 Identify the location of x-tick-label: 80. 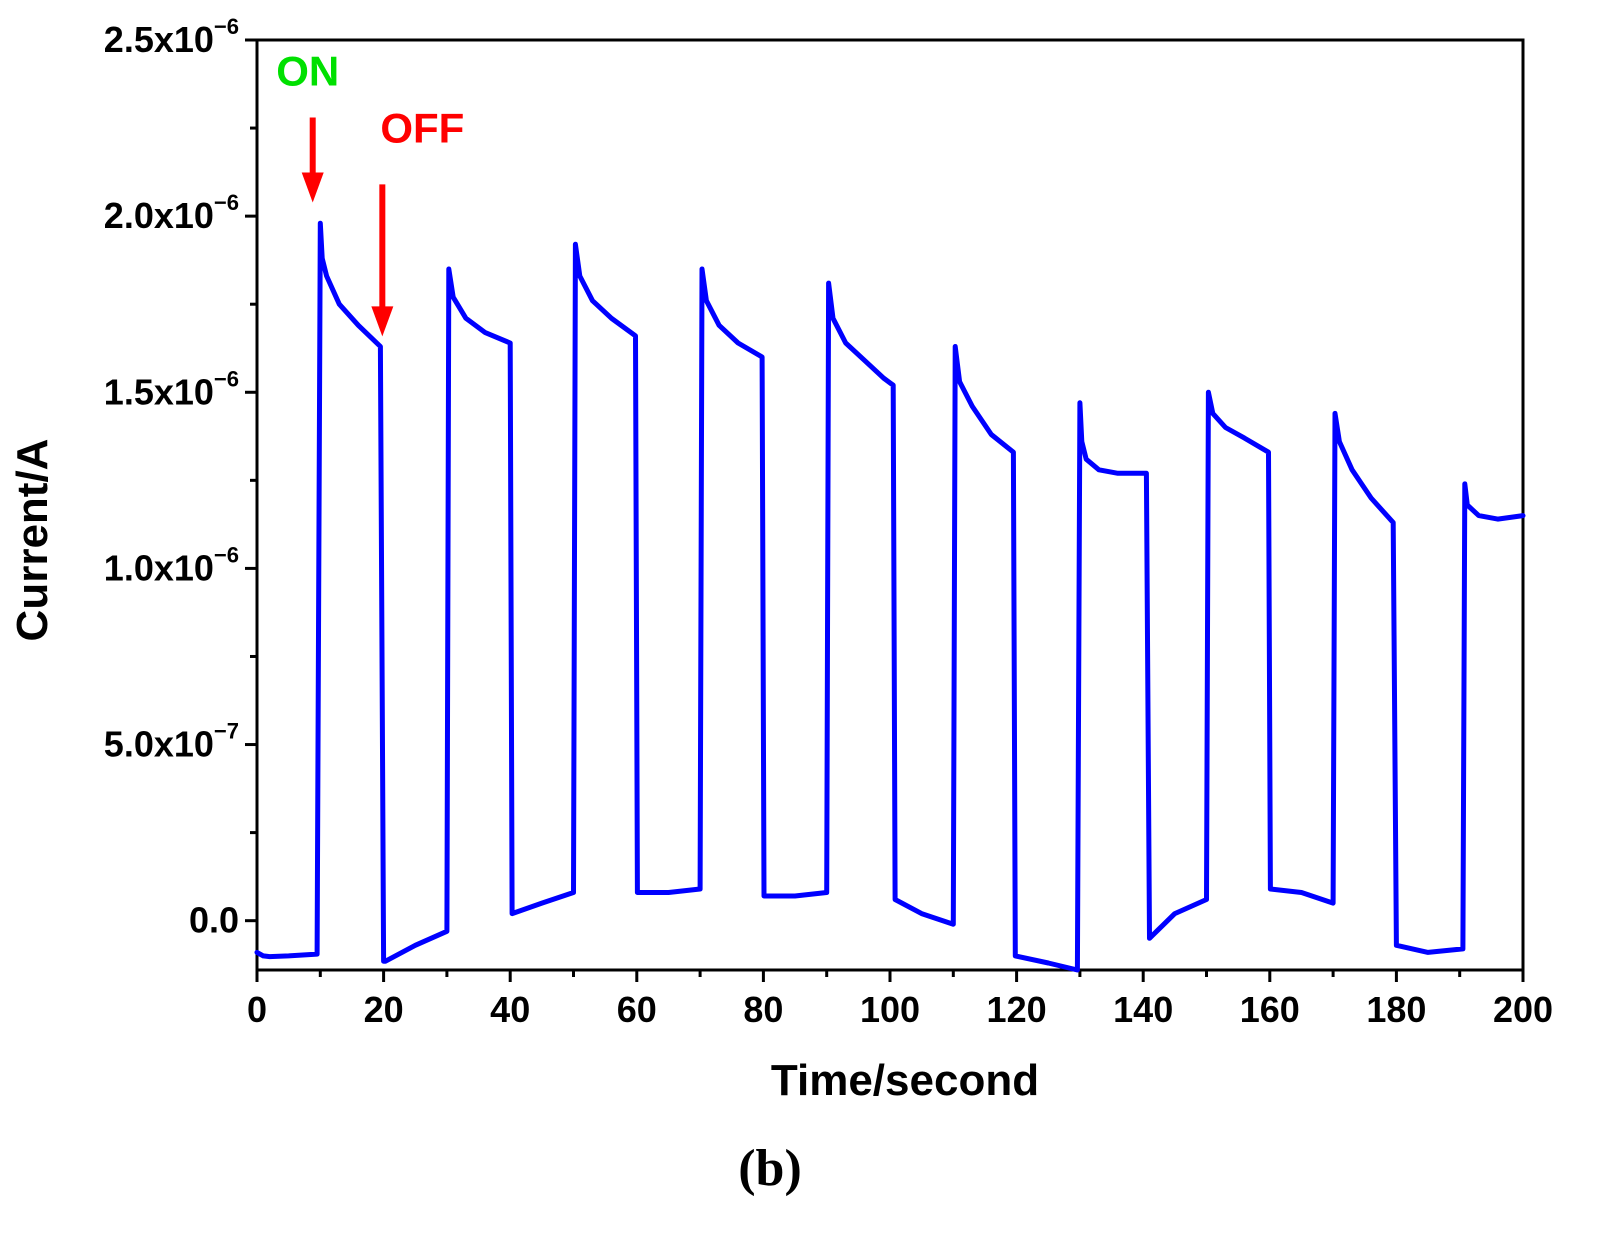
(763, 1009).